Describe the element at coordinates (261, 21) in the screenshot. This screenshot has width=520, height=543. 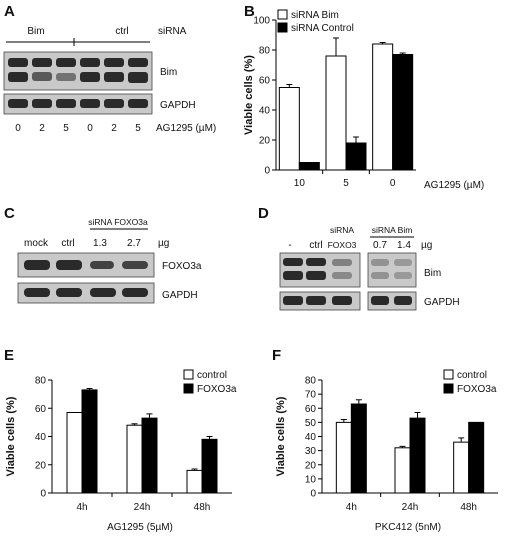
I see `y-tick-label: 100` at that location.